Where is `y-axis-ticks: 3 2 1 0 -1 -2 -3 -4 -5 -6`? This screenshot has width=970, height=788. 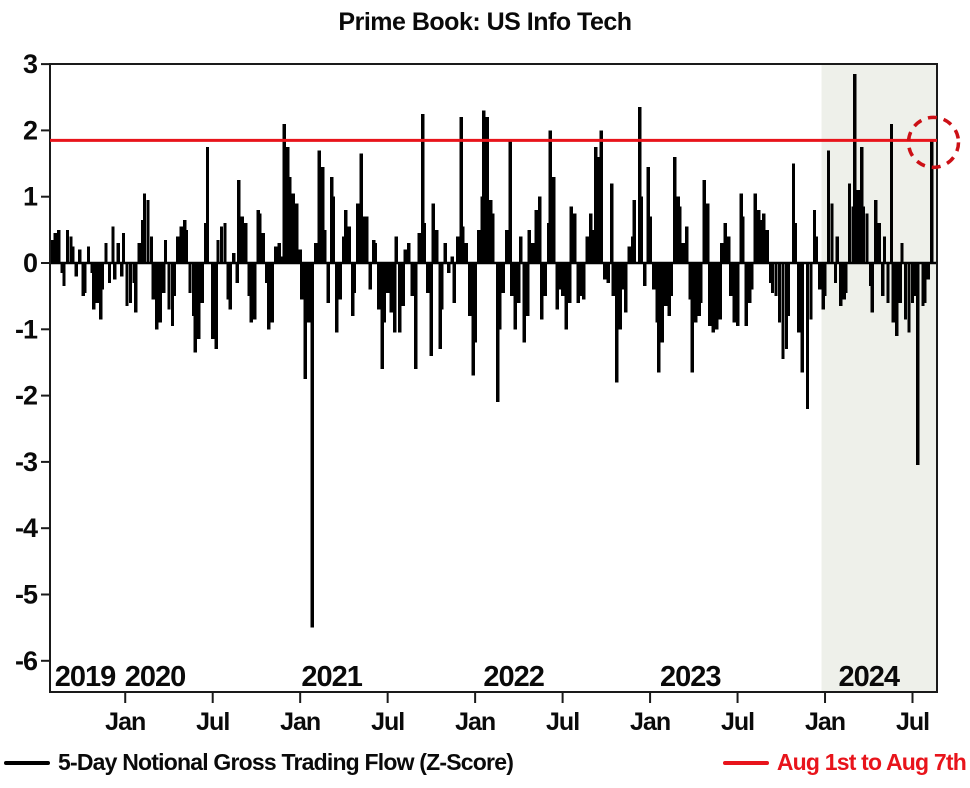 y-axis-ticks: 3 2 1 0 -1 -2 -3 -4 -5 -6 is located at coordinates (32, 362).